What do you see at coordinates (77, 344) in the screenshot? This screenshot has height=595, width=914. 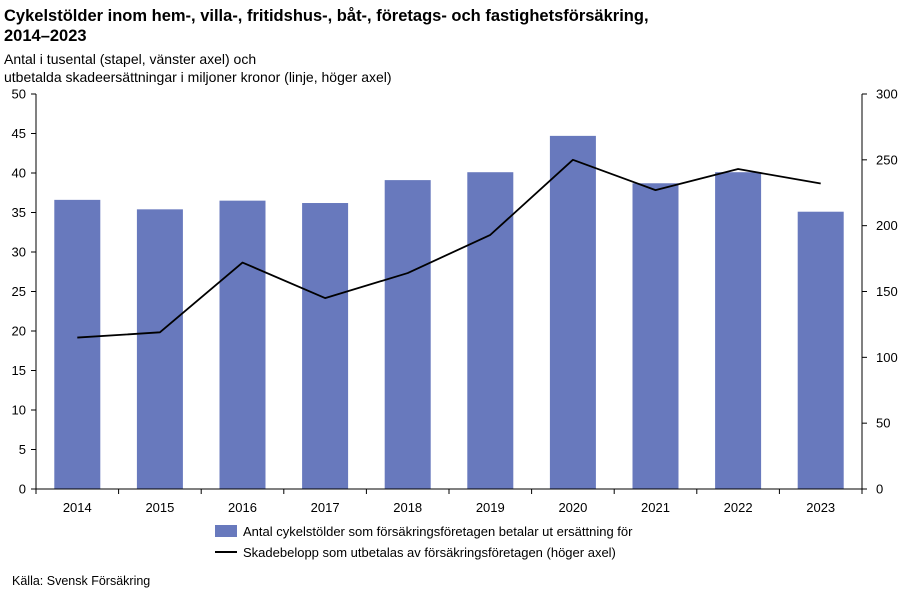 I see `bar-2014` at bounding box center [77, 344].